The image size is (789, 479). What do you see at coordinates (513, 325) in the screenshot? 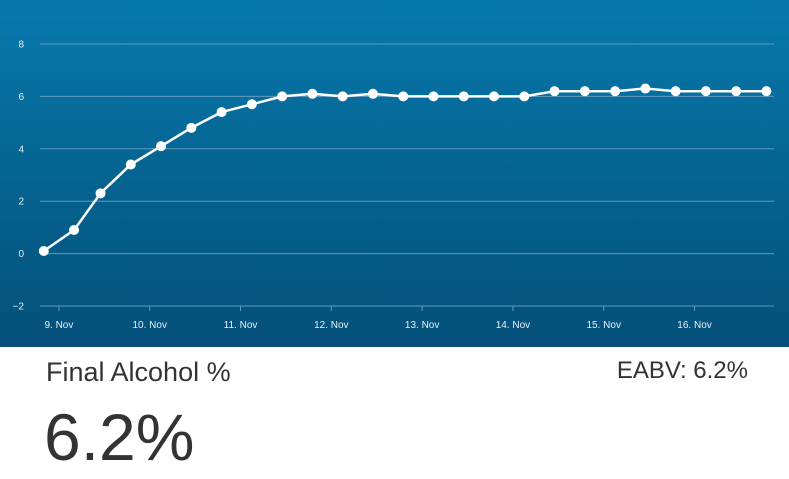
I see `x-tick-label: 14. Nov` at bounding box center [513, 325].